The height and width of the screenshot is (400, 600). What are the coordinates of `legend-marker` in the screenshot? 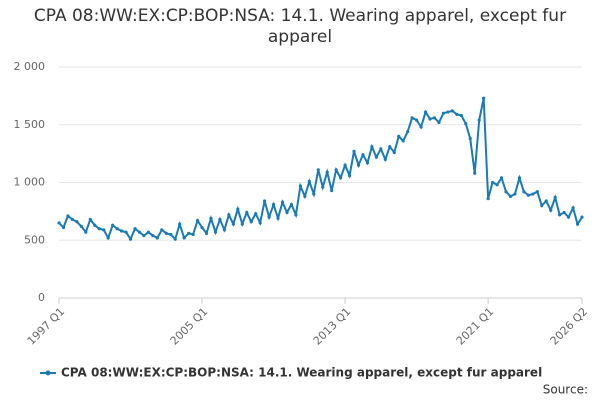 It's located at (48, 373).